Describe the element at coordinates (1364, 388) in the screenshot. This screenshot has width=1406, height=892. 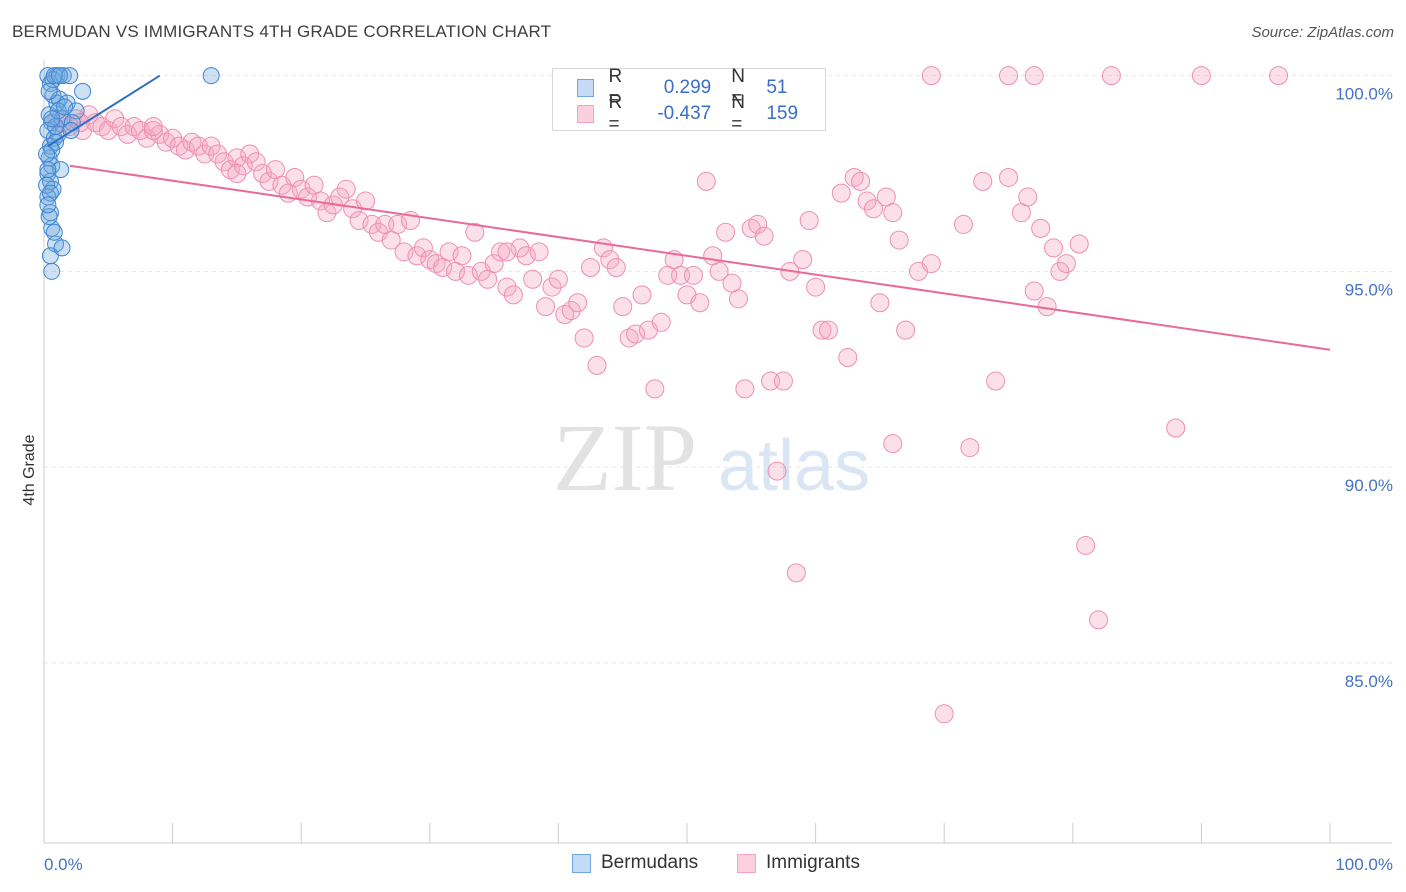
I see `y-tick-labels: 100.0% 95.0% 90.0% 85.0%` at that location.